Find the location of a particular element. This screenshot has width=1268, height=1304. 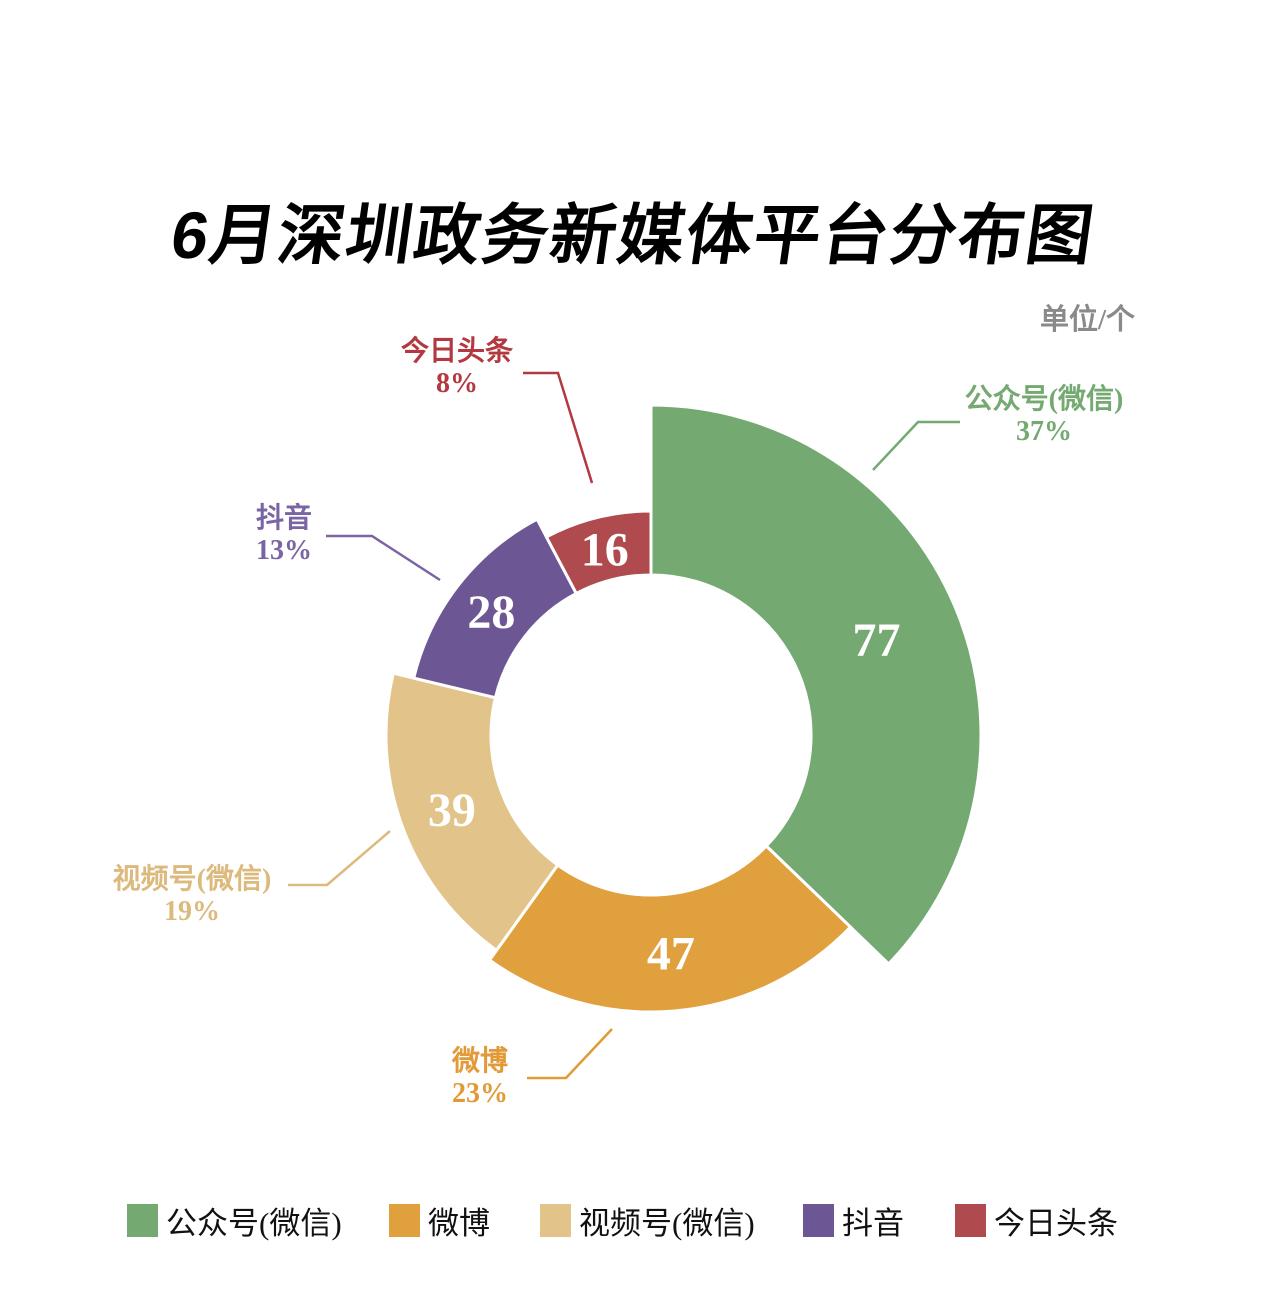

callout-percent: 19% is located at coordinates (192, 911).